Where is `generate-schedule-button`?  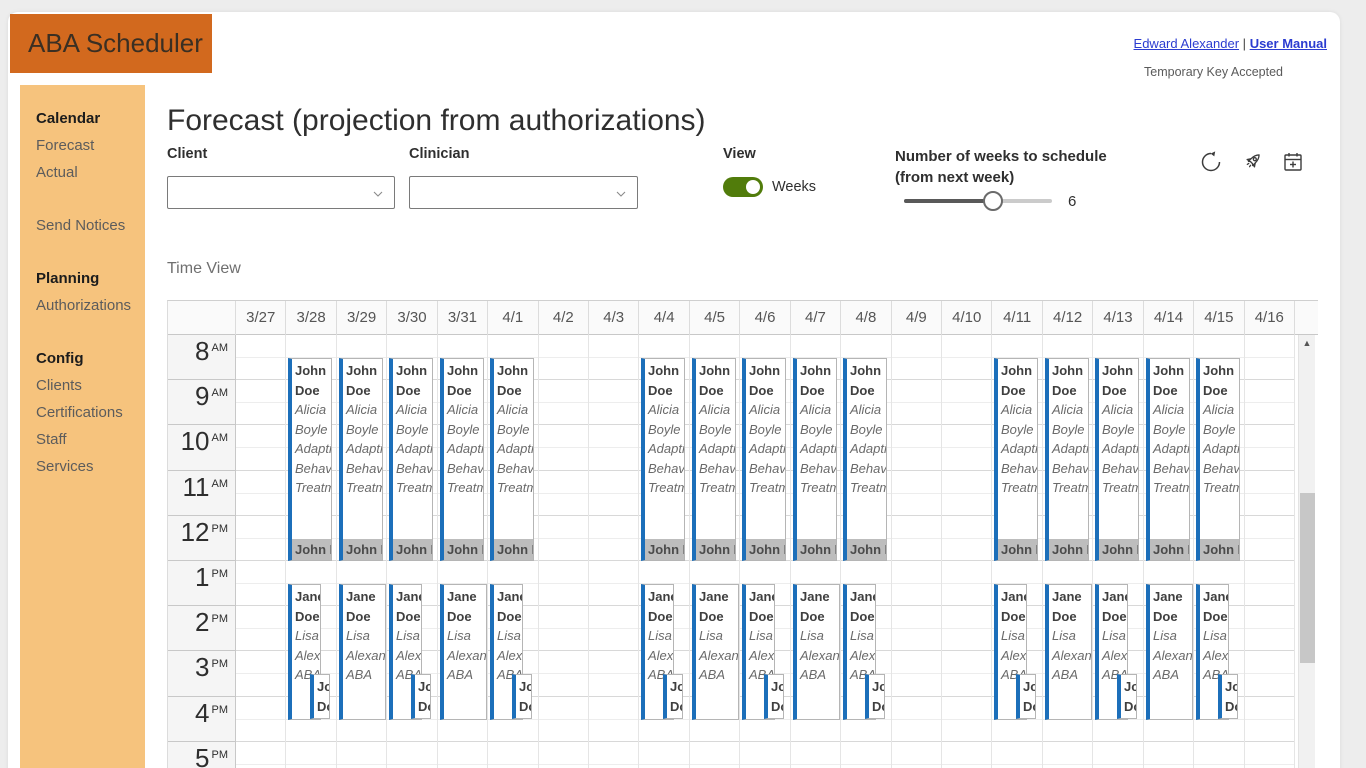 generate-schedule-button is located at coordinates (1252, 162).